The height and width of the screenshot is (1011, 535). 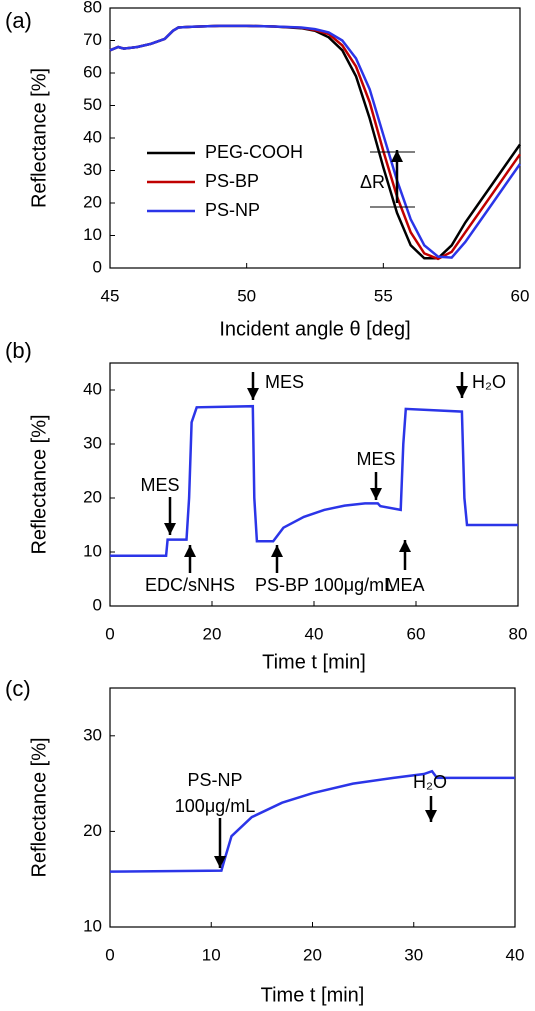 What do you see at coordinates (92, 8) in the screenshot?
I see `y-tick-label: 80` at bounding box center [92, 8].